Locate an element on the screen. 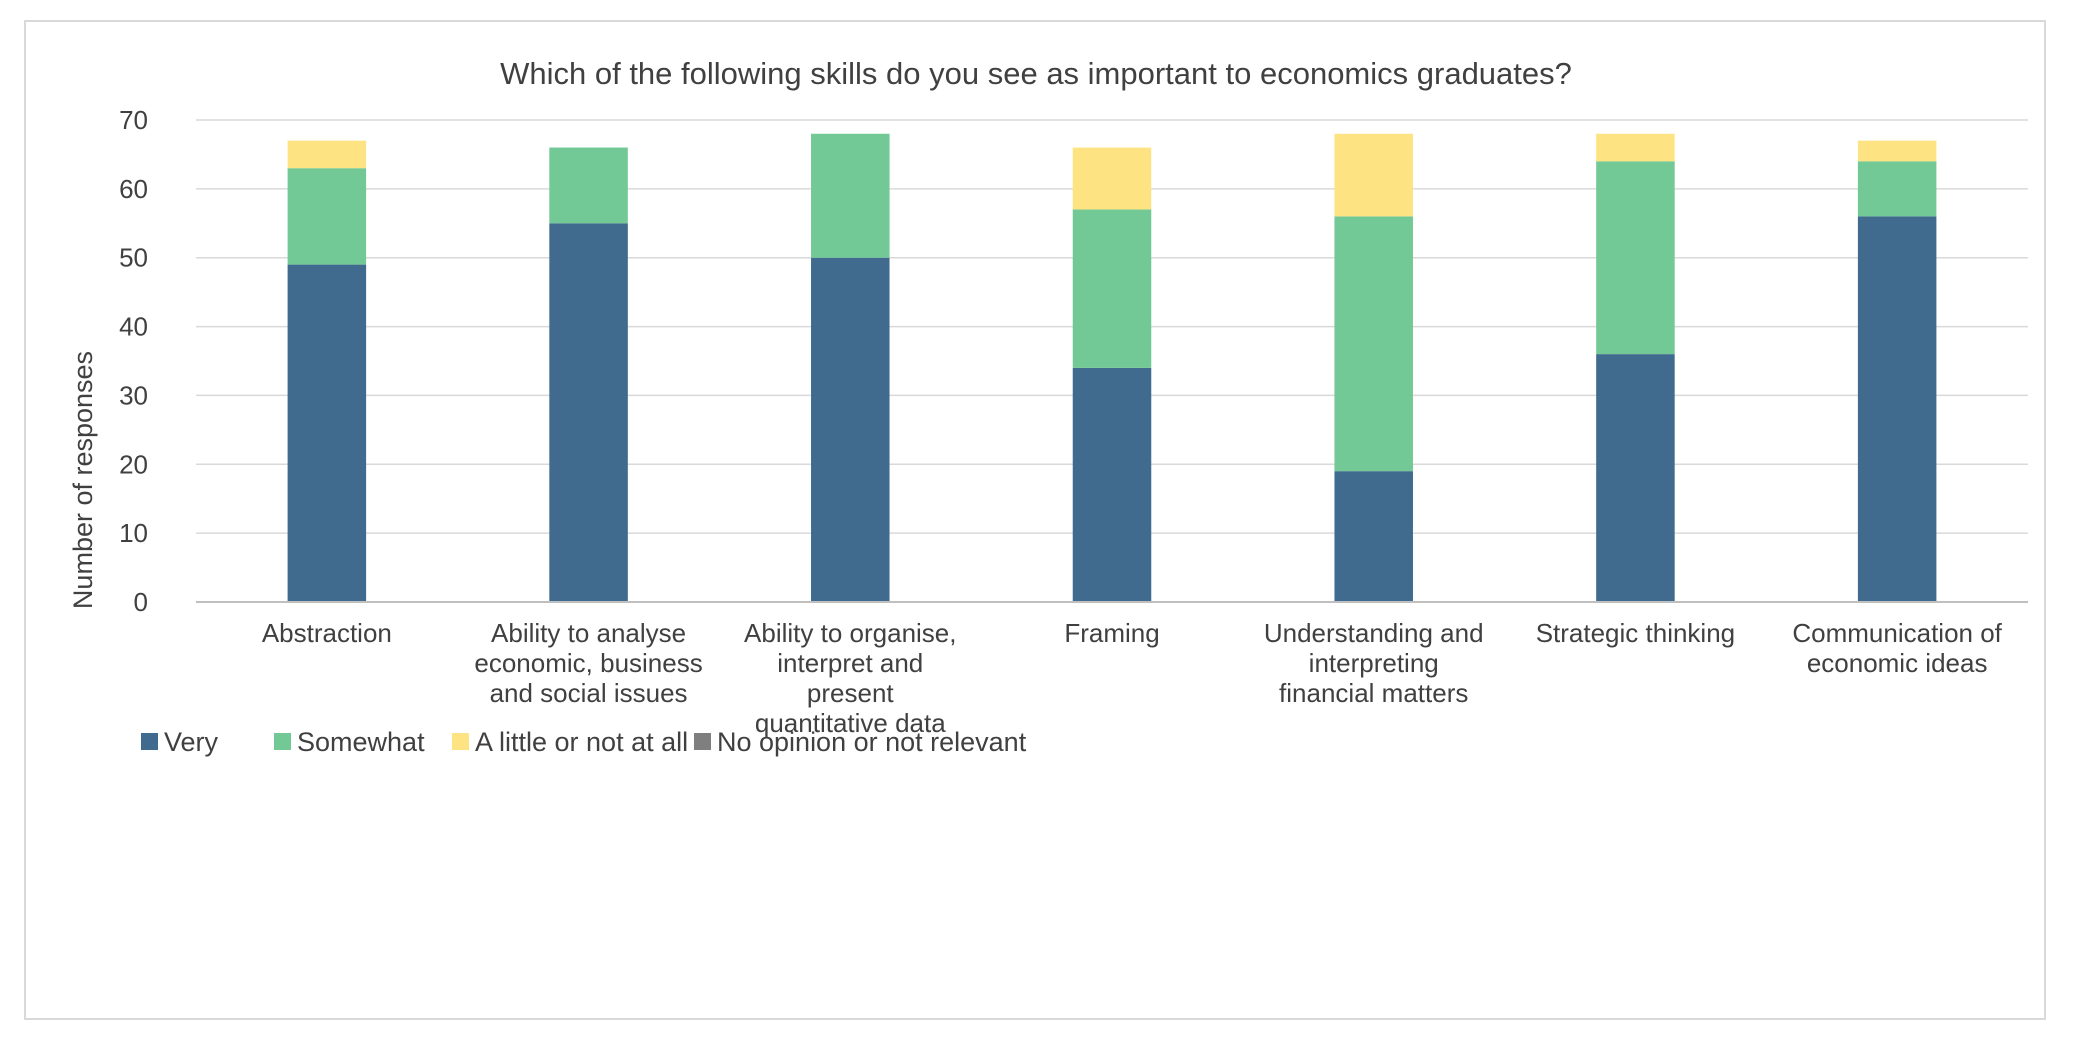  y-tick-label: 30 is located at coordinates (133, 395).